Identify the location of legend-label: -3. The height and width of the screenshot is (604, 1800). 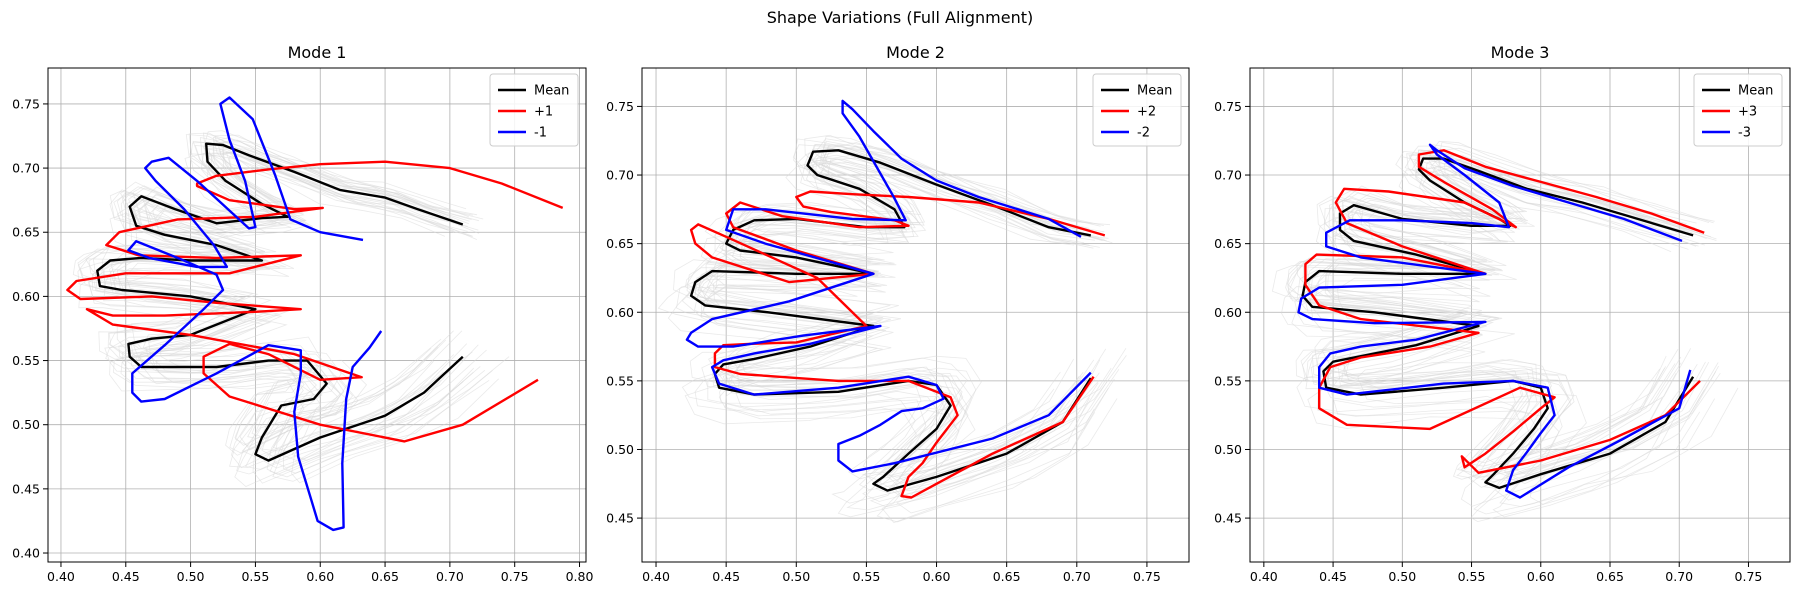
(1744, 133).